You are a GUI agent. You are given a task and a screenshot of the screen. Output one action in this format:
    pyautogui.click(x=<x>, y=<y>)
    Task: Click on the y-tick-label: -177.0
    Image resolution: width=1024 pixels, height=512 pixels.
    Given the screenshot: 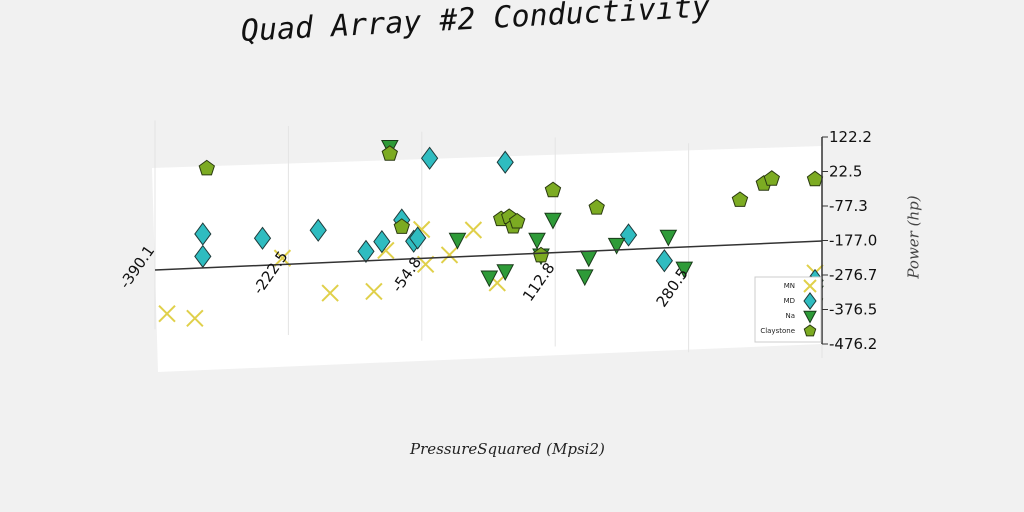 What is the action you would take?
    pyautogui.click(x=853, y=241)
    